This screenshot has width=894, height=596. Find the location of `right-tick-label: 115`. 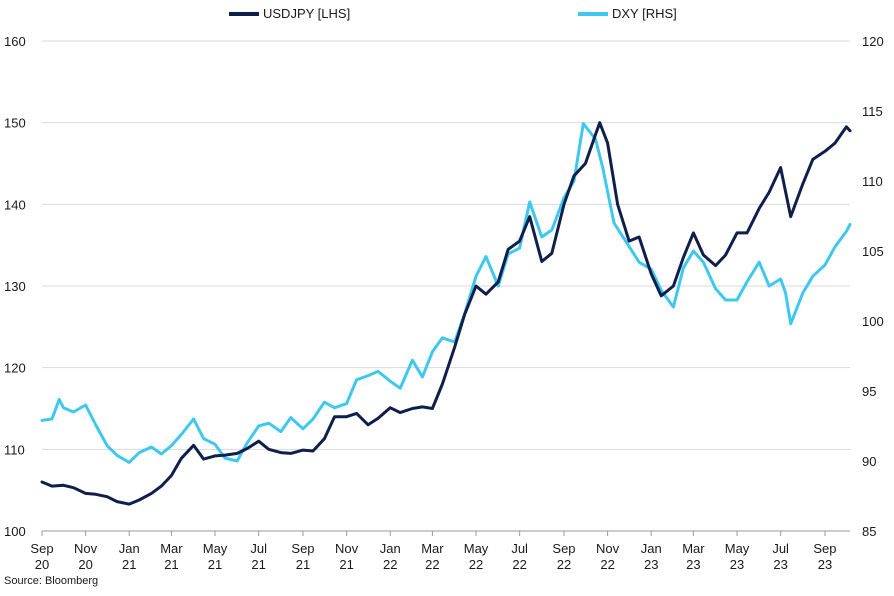

right-tick-label: 115 is located at coordinates (872, 111).